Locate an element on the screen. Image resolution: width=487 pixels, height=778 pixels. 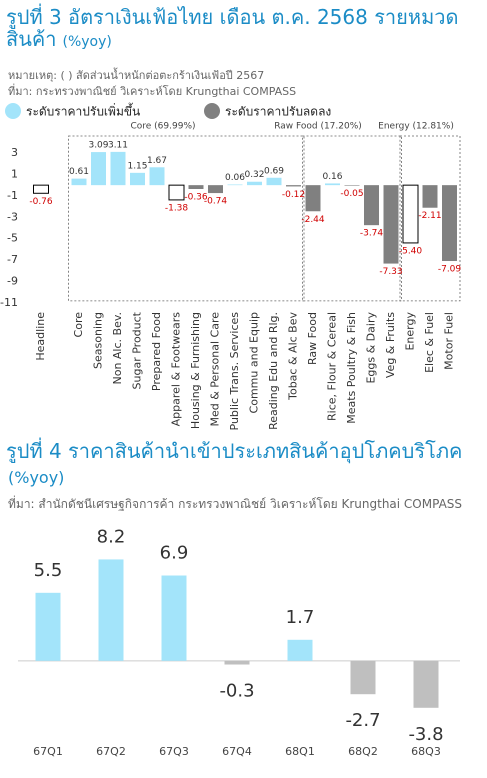
group-label: Raw Food (17.20%) is located at coordinates (318, 127).